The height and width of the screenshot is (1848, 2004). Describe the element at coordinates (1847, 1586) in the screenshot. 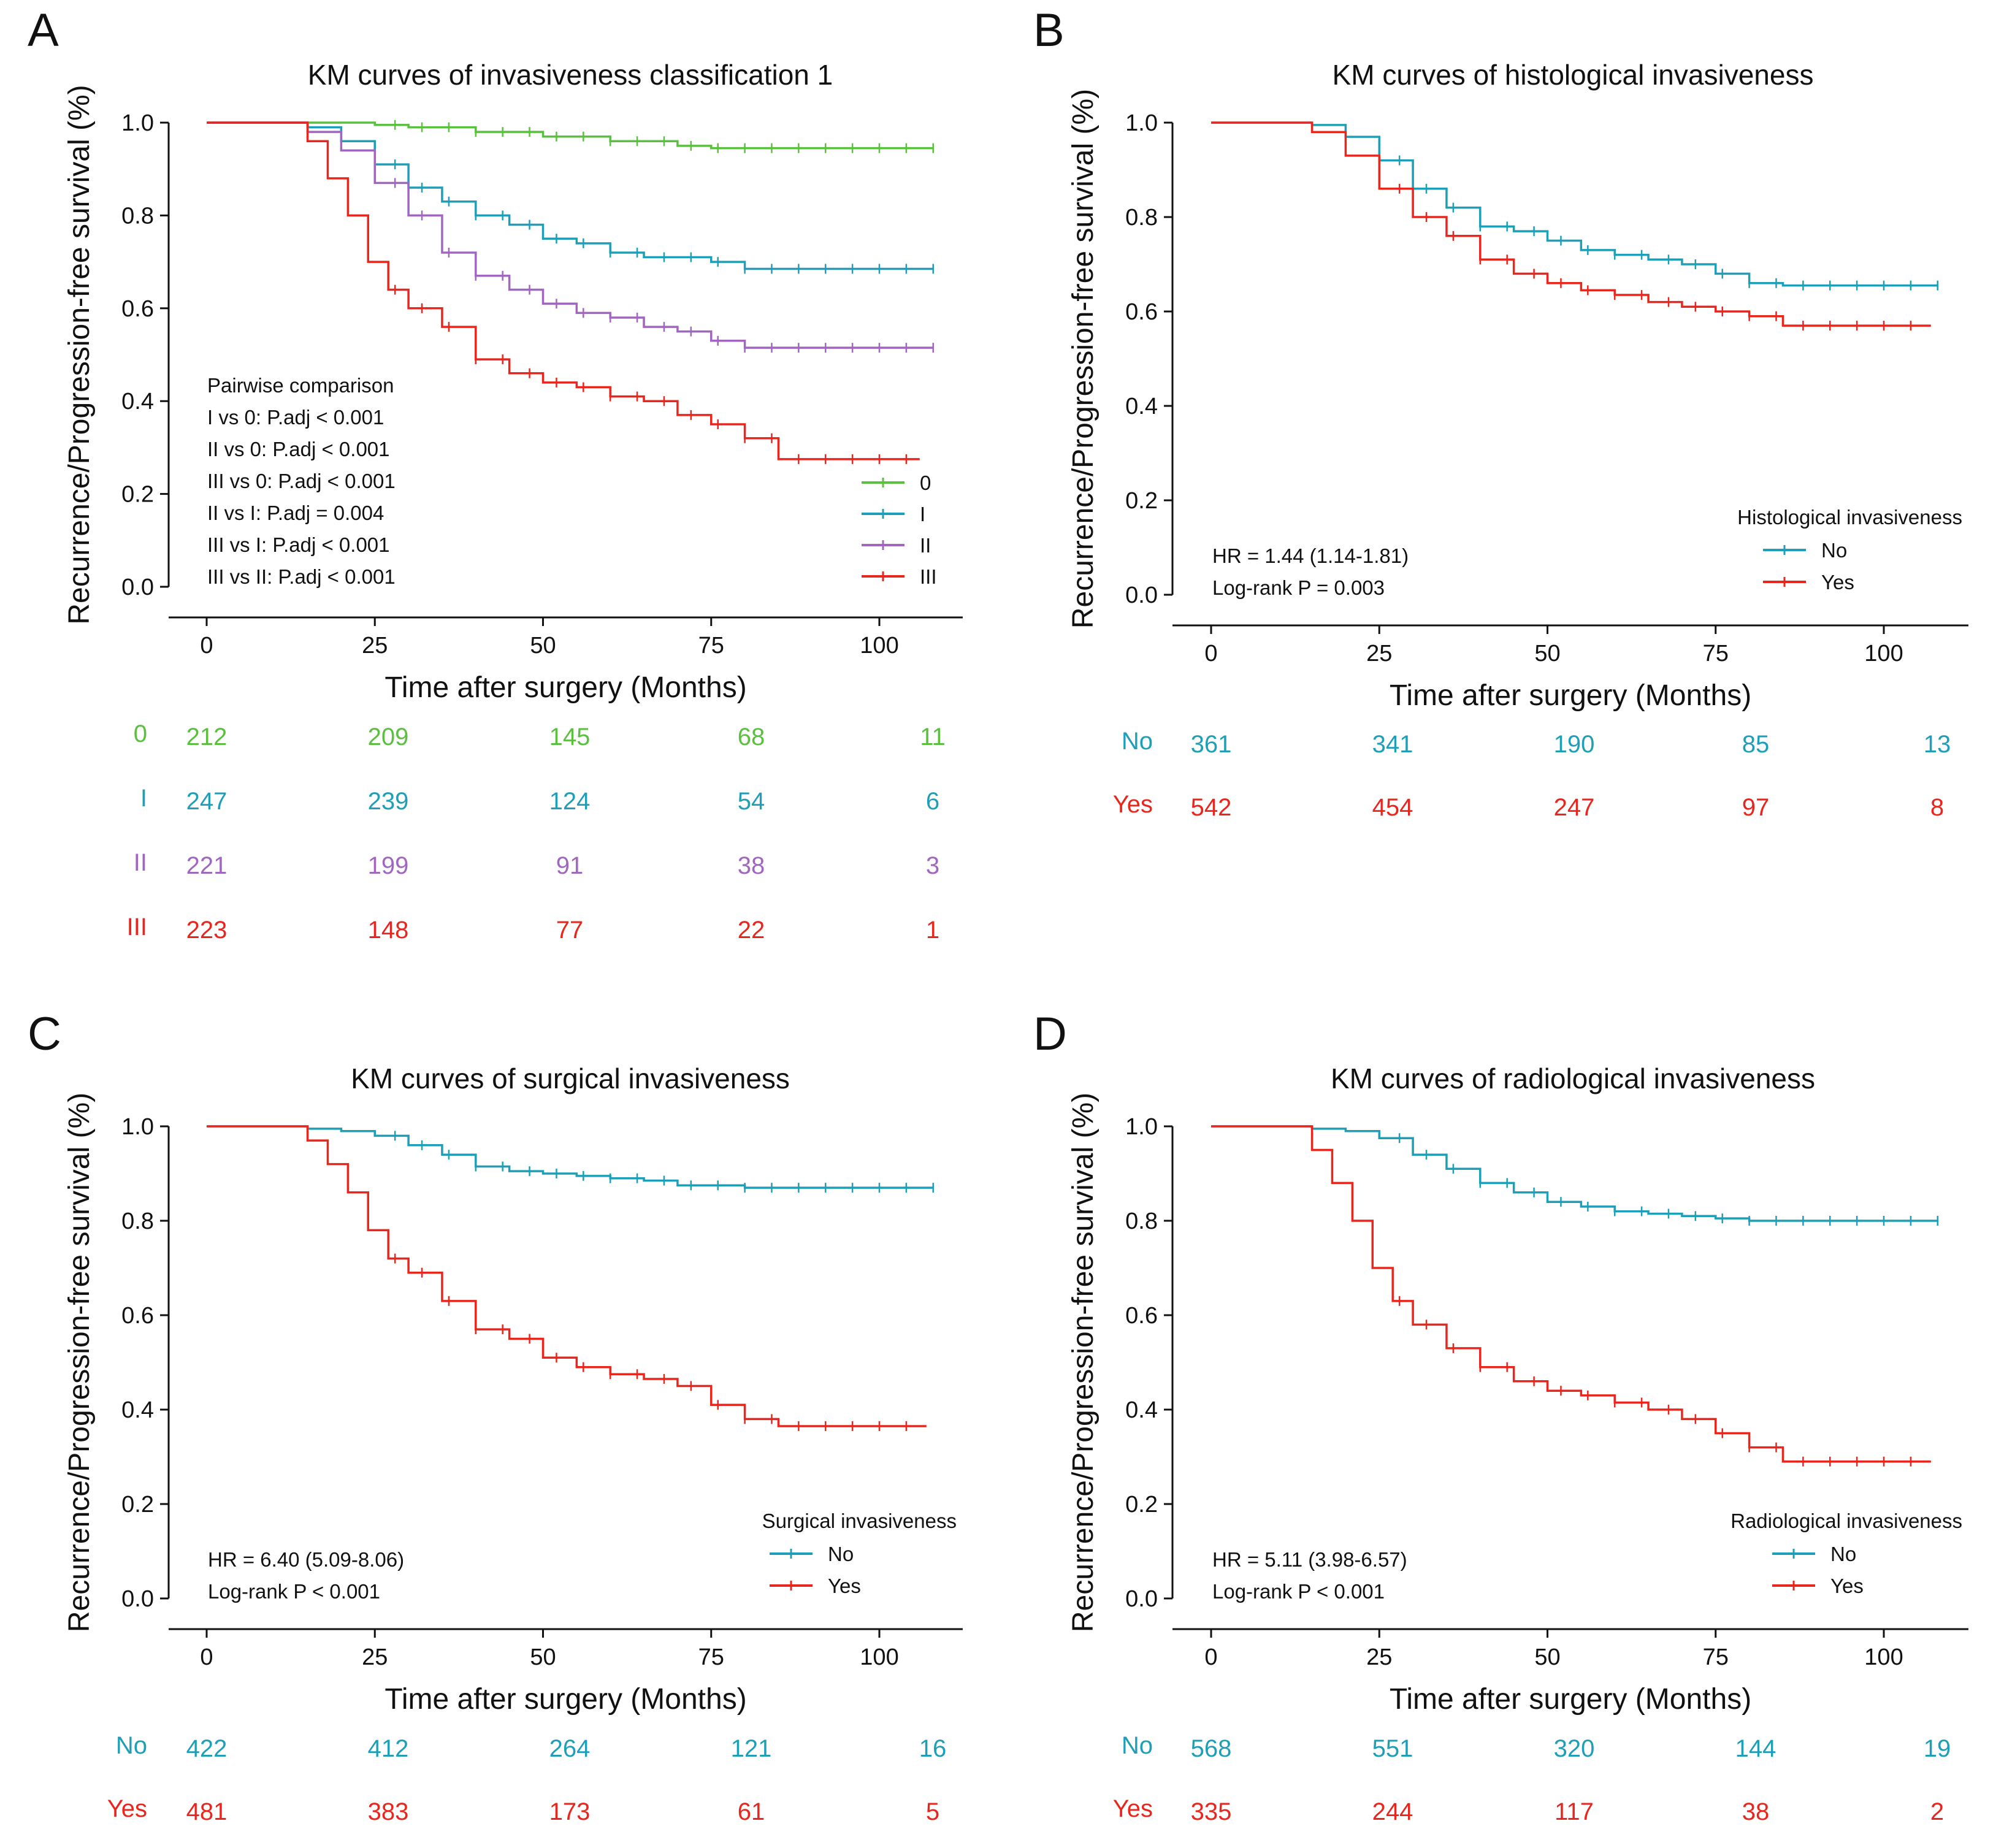

I see `legend-label: Yes` at that location.